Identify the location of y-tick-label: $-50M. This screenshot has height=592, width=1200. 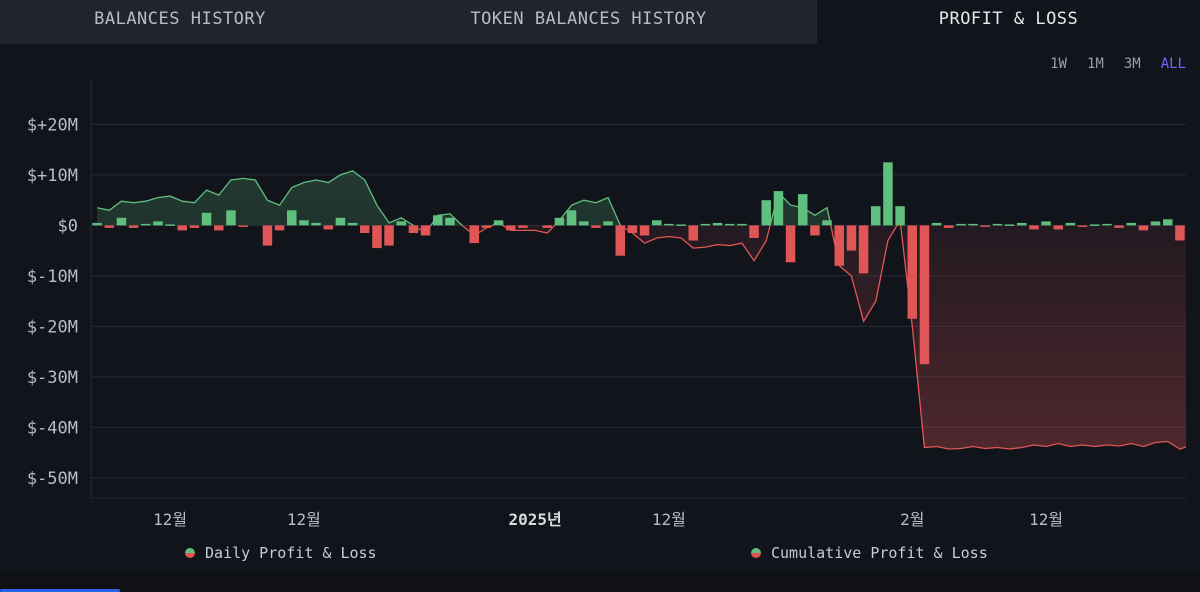
(52, 479).